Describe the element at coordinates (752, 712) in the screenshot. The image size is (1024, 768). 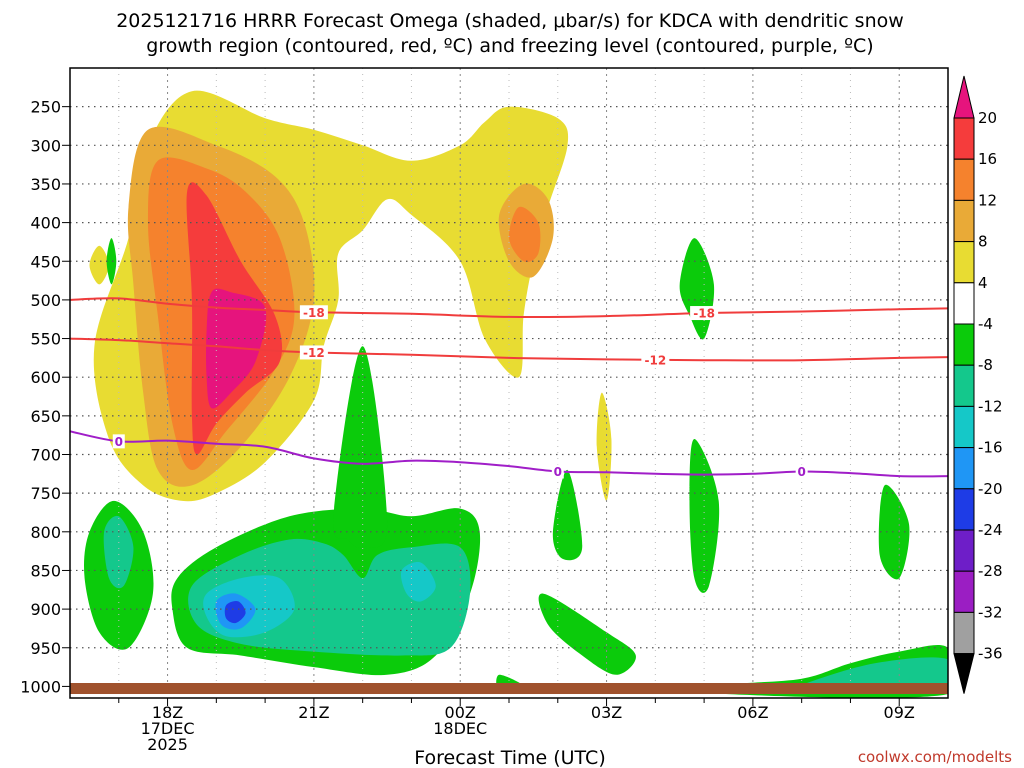
I see `x-tick-label: 06Z` at that location.